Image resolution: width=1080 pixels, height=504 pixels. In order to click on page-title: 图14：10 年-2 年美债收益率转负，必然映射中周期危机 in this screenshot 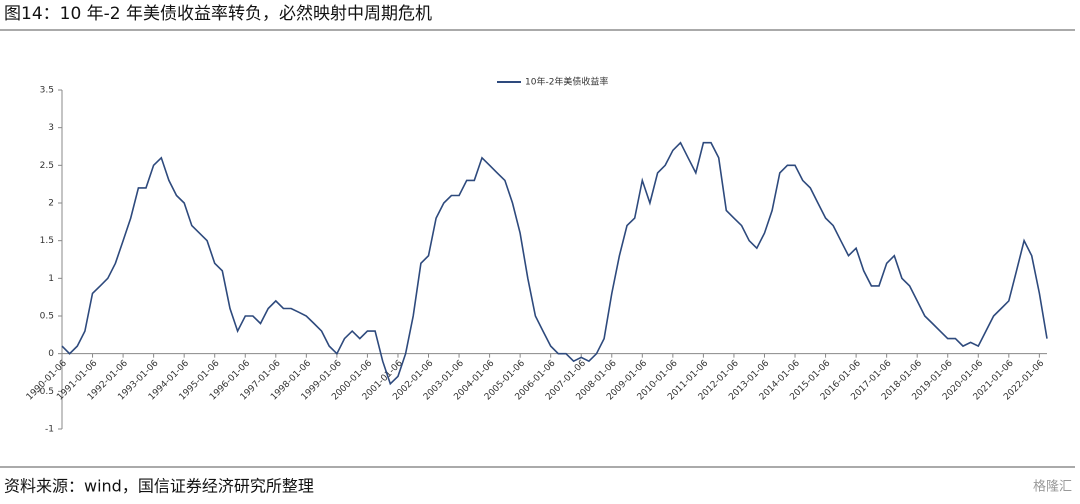, I will do `click(218, 14)`.